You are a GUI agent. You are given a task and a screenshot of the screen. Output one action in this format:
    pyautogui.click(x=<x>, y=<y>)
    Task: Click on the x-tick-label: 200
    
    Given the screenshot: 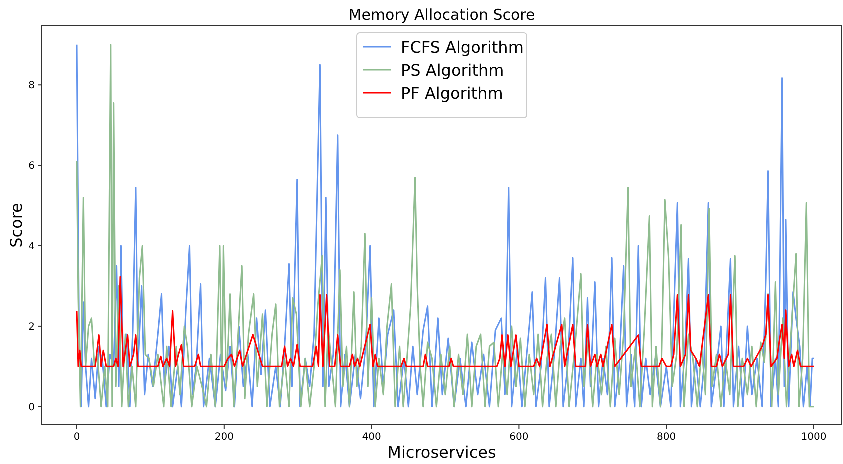 What is the action you would take?
    pyautogui.click(x=224, y=437)
    